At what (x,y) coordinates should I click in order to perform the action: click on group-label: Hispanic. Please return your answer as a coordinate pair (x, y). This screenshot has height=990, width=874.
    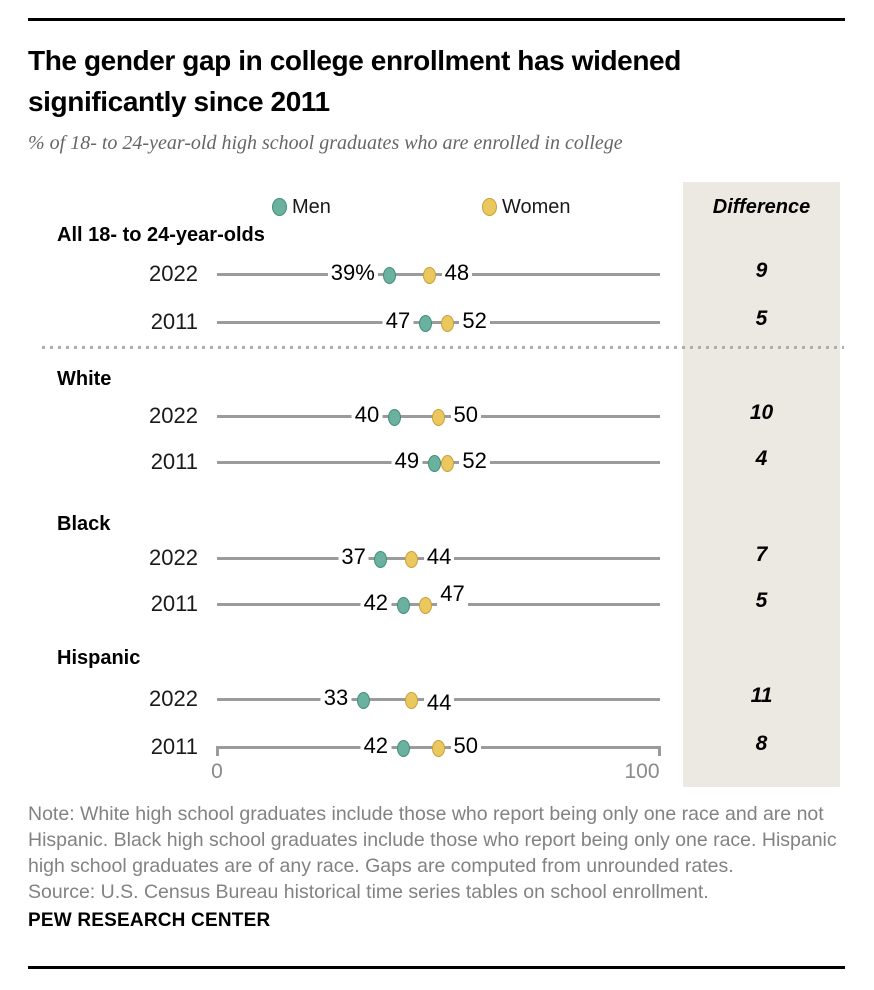
    Looking at the image, I should click on (99, 658).